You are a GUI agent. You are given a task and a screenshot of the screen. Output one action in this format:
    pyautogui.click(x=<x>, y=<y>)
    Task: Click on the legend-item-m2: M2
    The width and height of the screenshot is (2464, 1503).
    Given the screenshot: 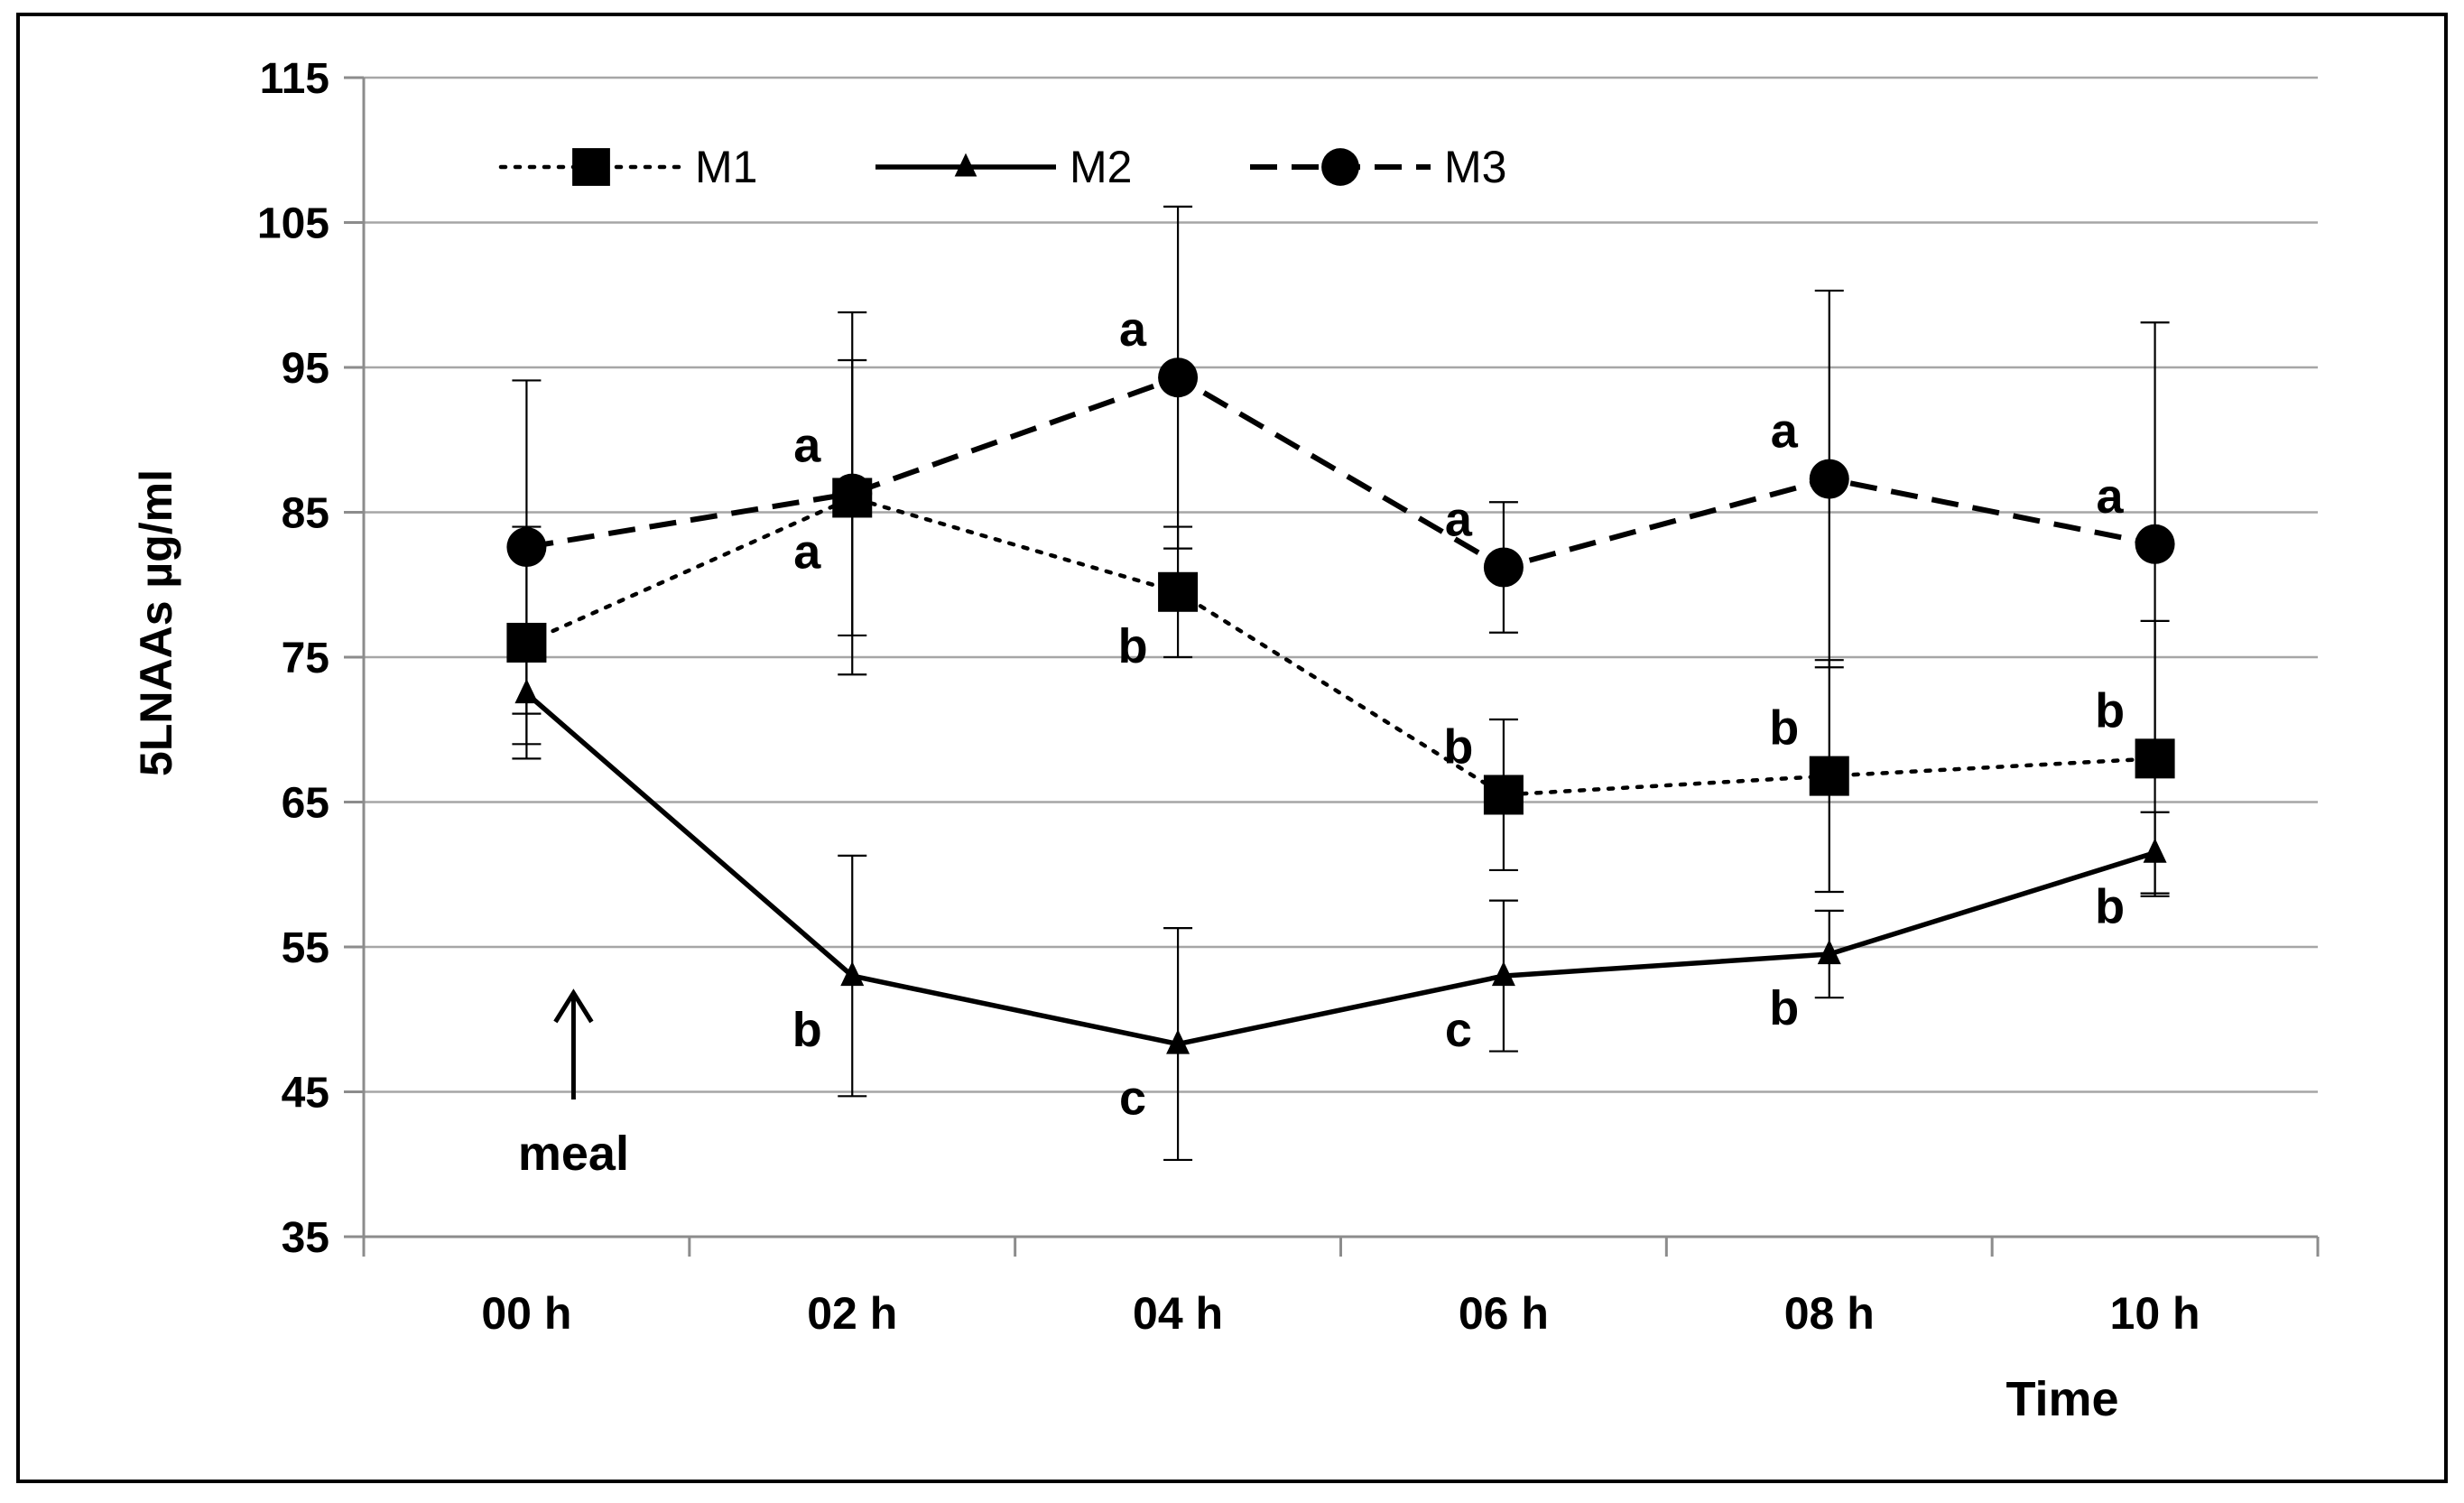 What is the action you would take?
    pyautogui.click(x=1003, y=167)
    